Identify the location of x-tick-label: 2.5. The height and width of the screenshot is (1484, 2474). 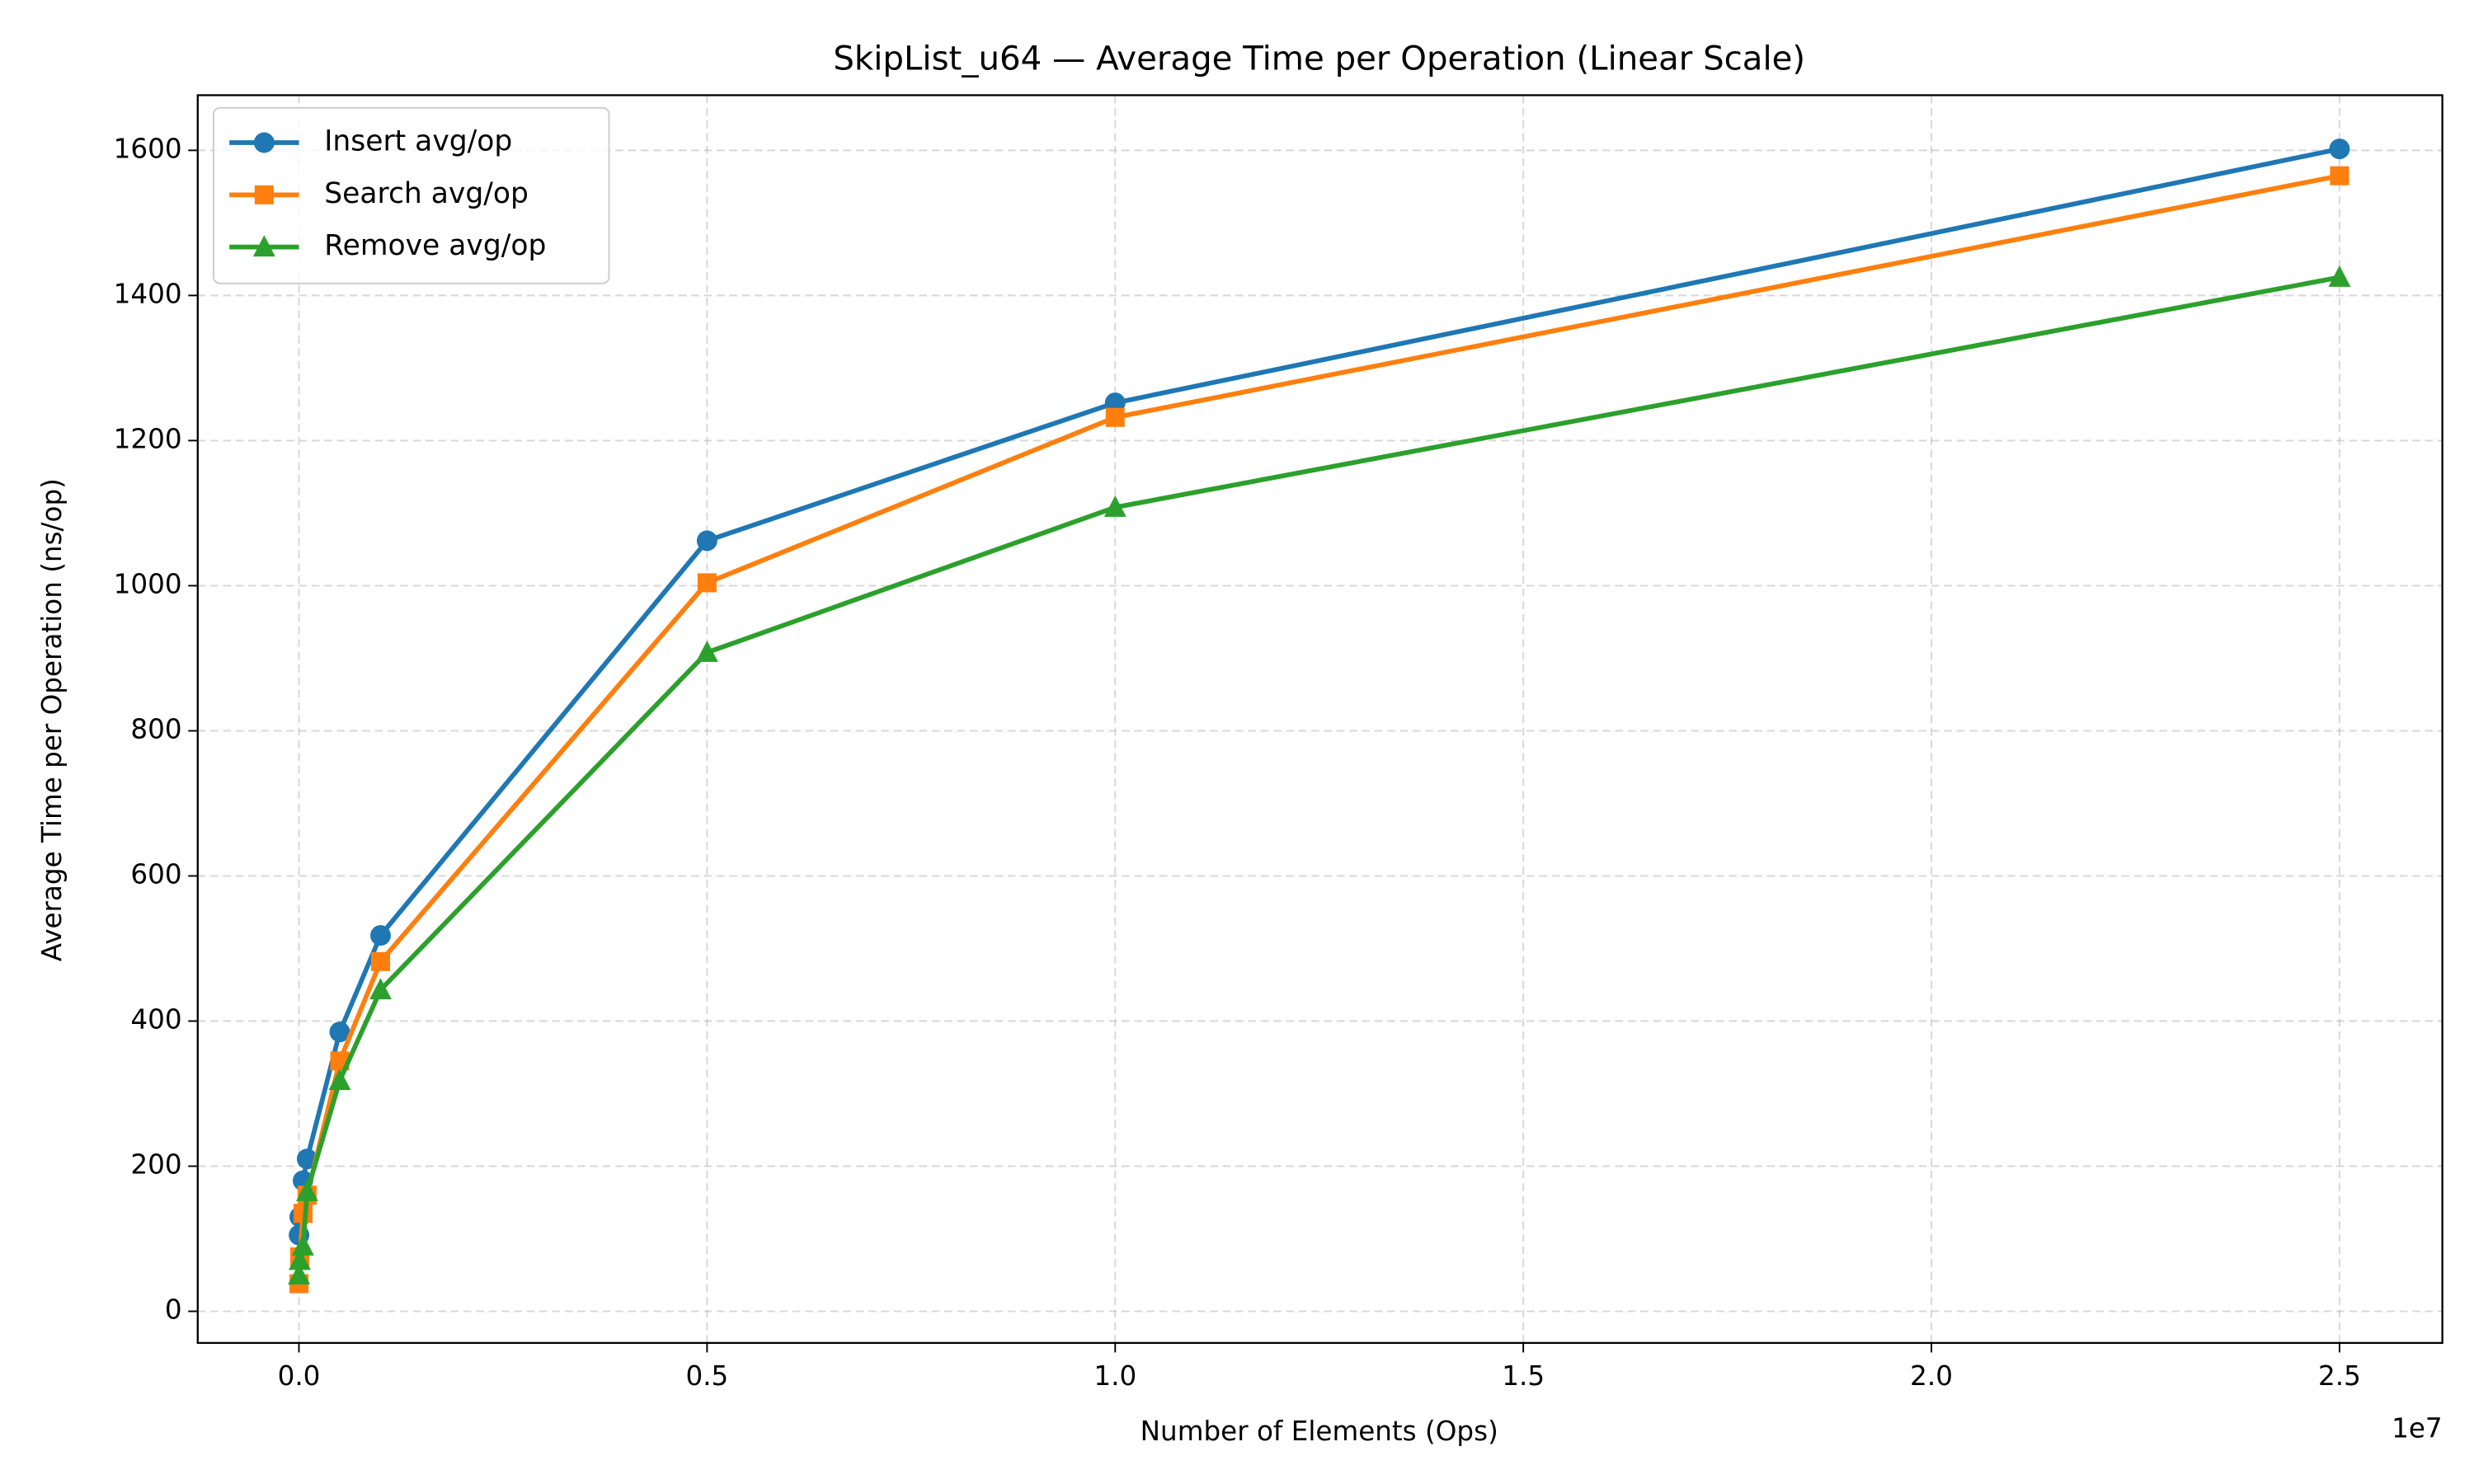
(2339, 1376).